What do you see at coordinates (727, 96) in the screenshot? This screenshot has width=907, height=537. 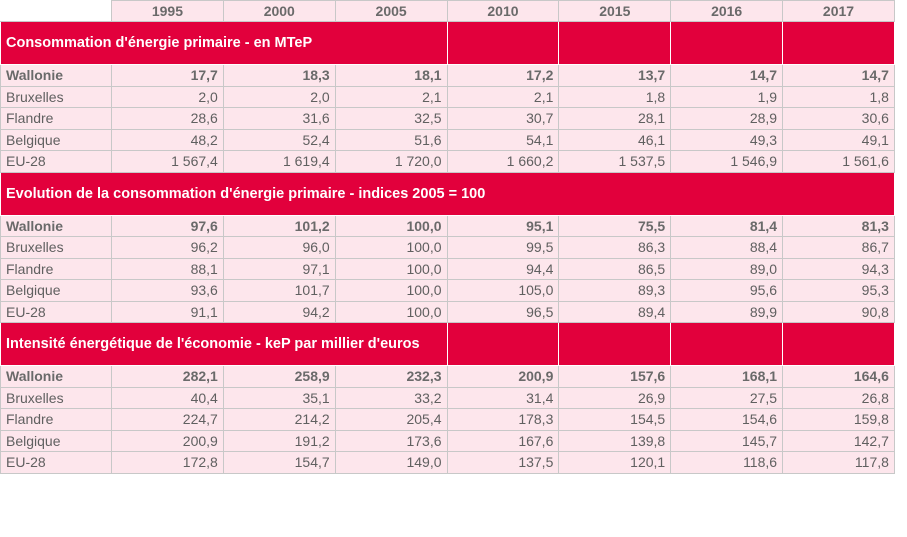 I see `value-cell: 1,9` at bounding box center [727, 96].